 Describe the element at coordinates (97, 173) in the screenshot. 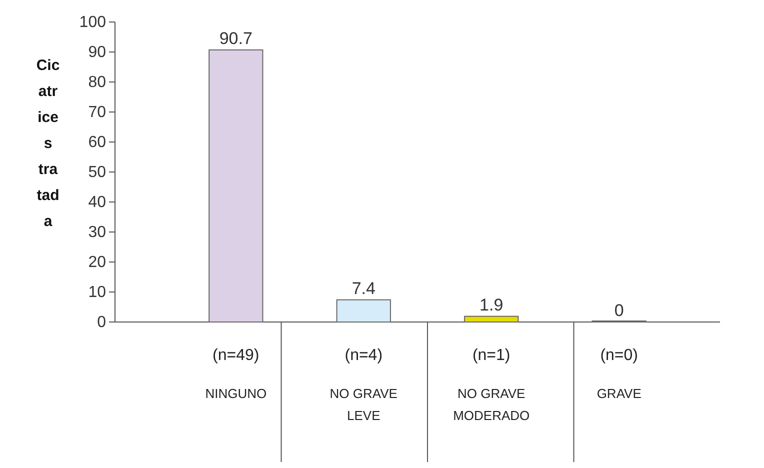

I see `y-tick-label: 50` at that location.